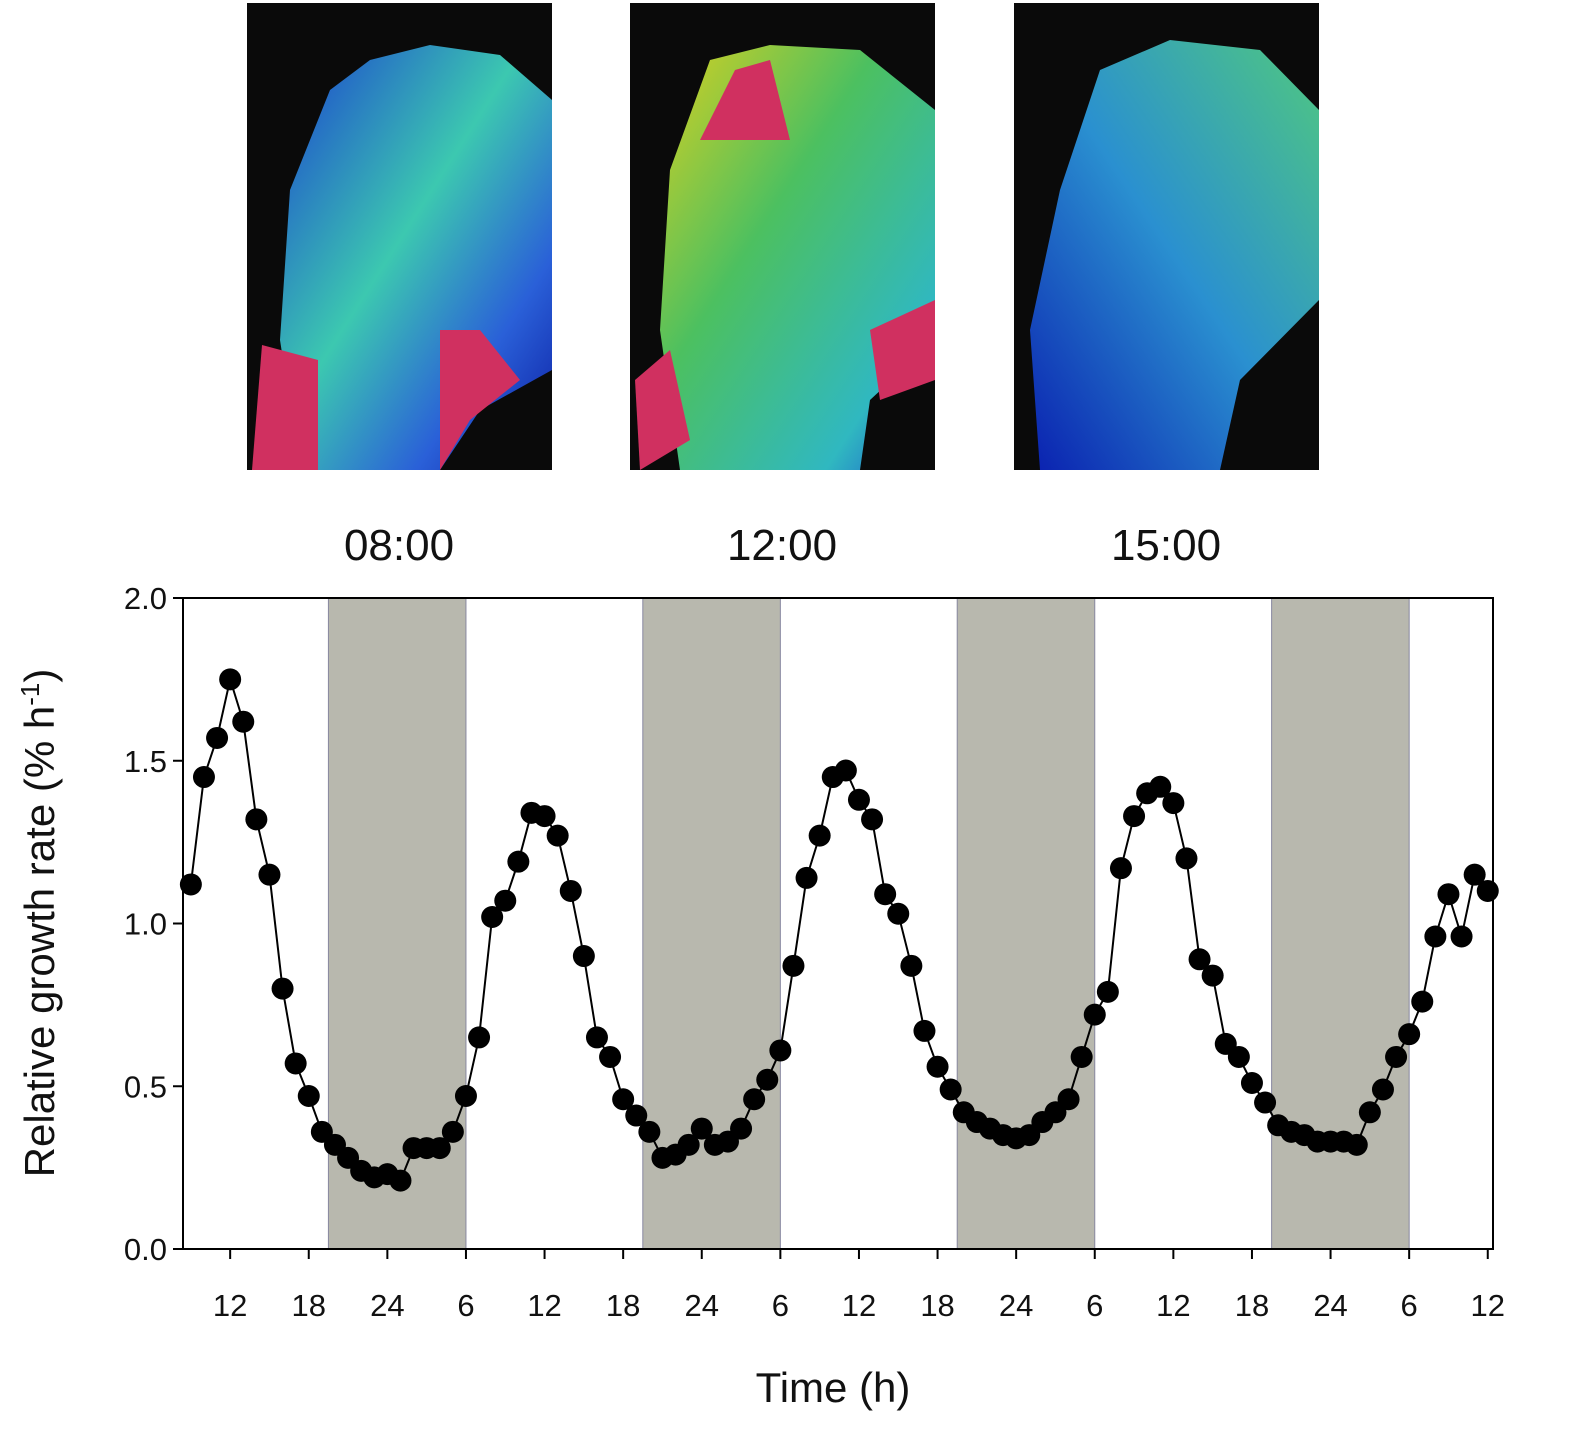 This screenshot has height=1440, width=1587. Describe the element at coordinates (1166, 545) in the screenshot. I see `panel-label: 15:00` at that location.